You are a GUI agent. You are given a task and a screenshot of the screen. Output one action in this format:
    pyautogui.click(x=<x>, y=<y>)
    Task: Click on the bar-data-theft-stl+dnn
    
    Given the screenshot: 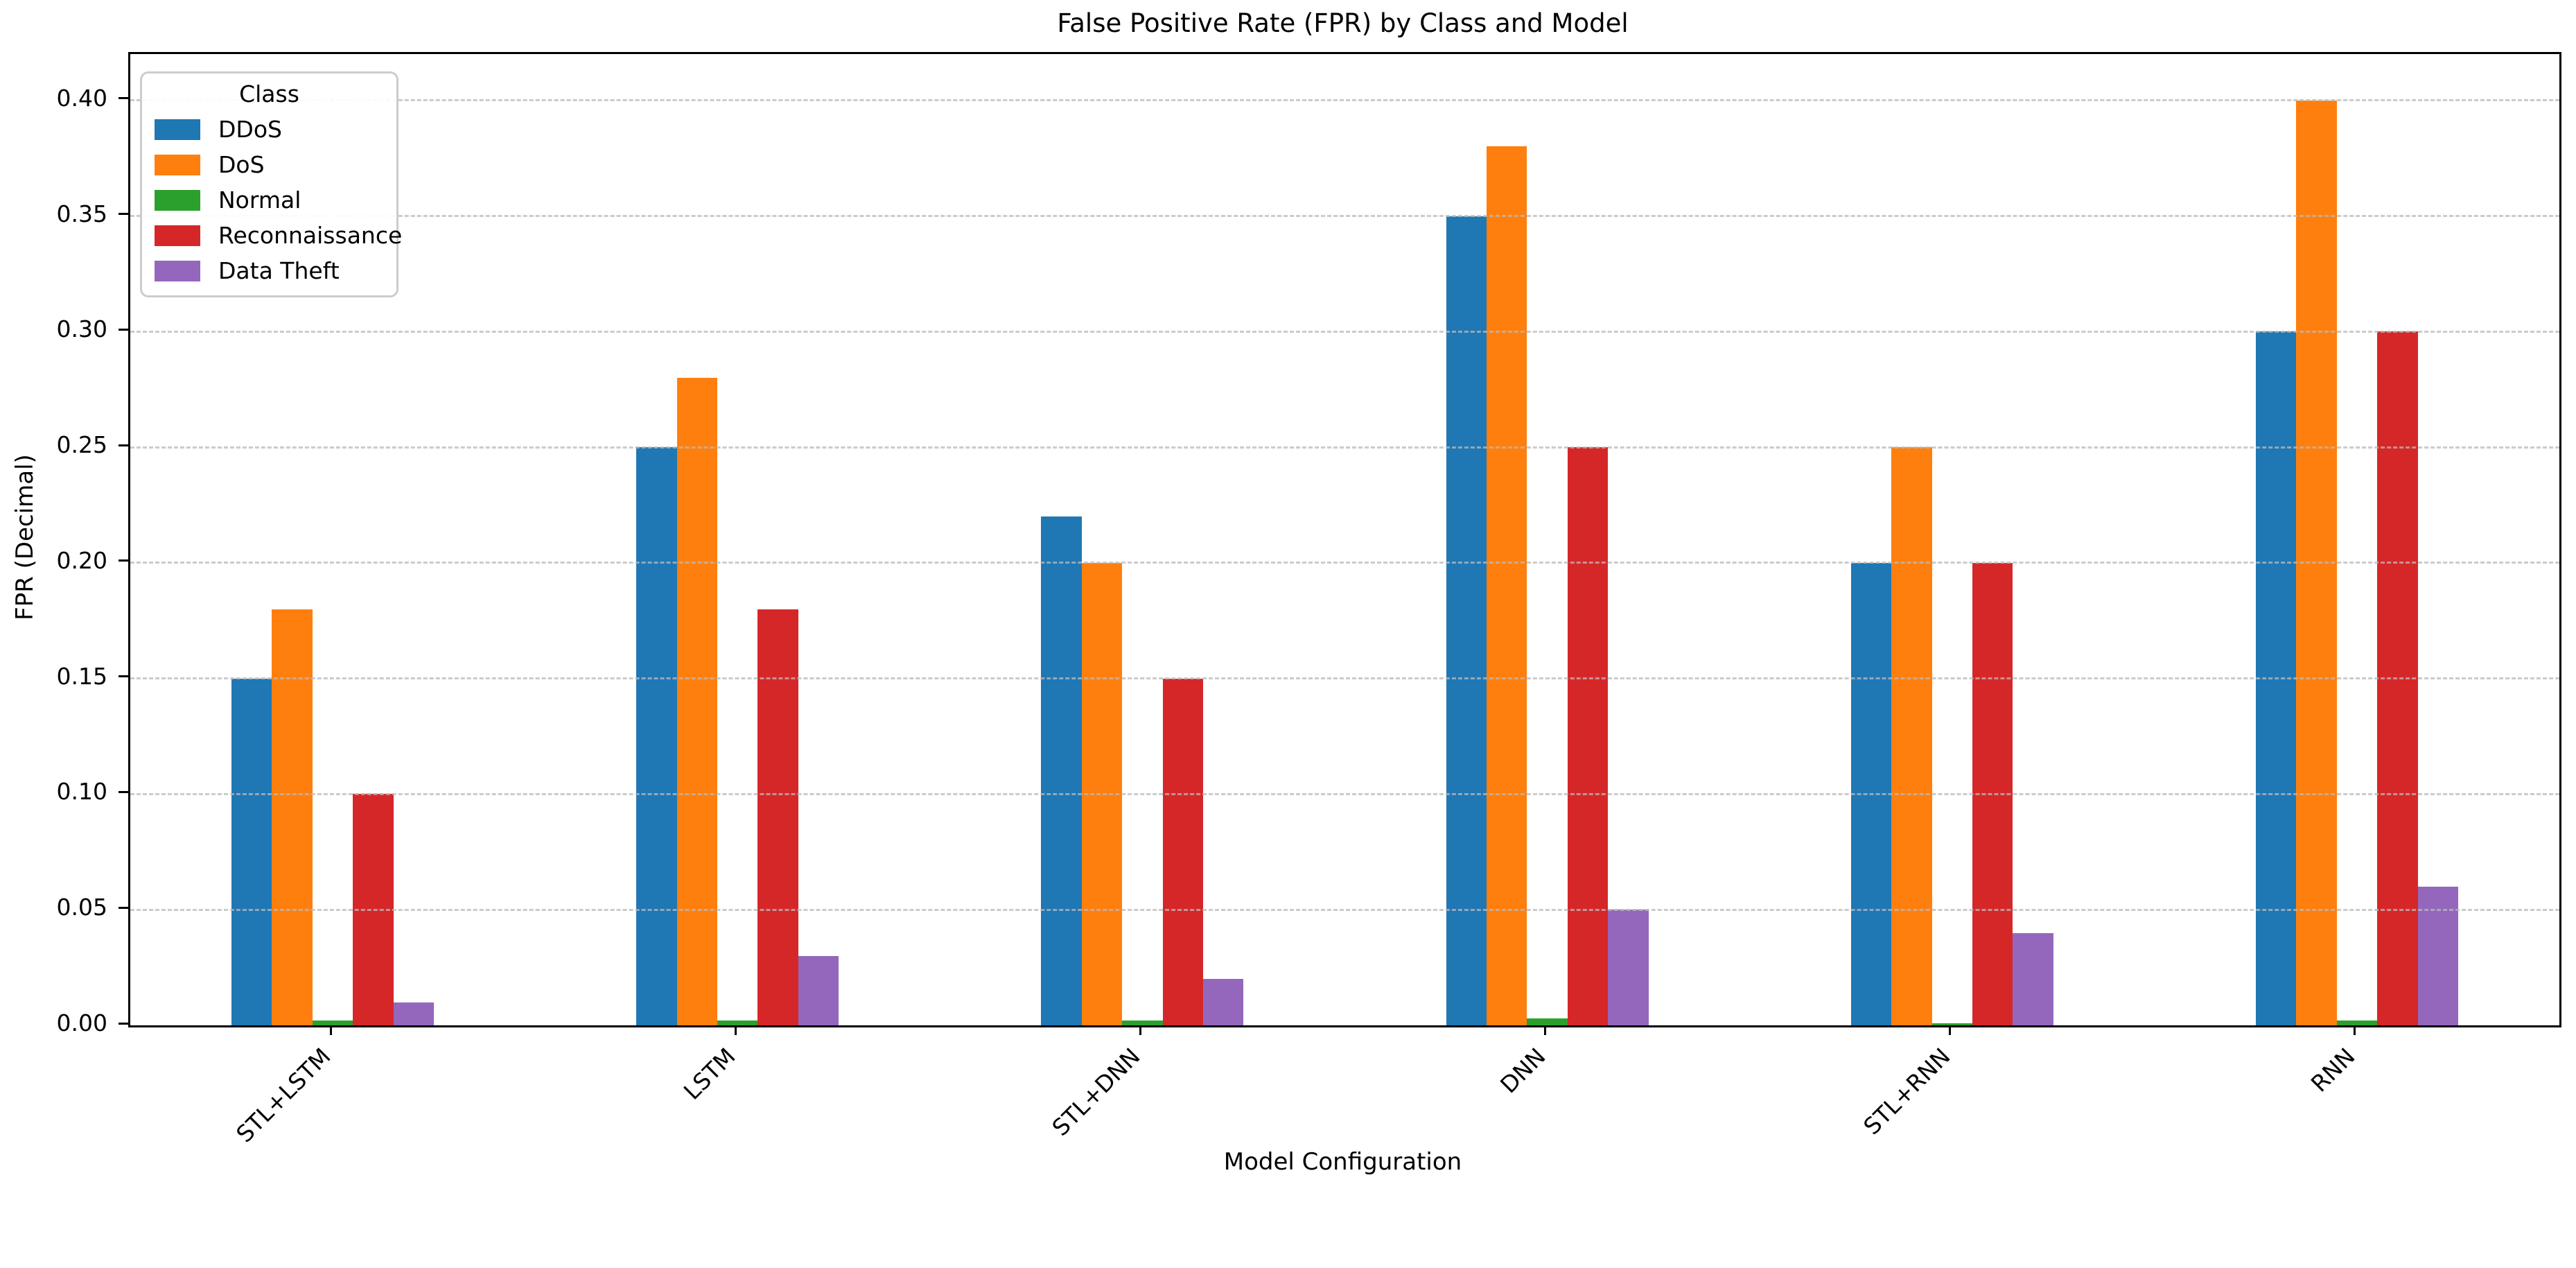 What is the action you would take?
    pyautogui.click(x=1223, y=1002)
    